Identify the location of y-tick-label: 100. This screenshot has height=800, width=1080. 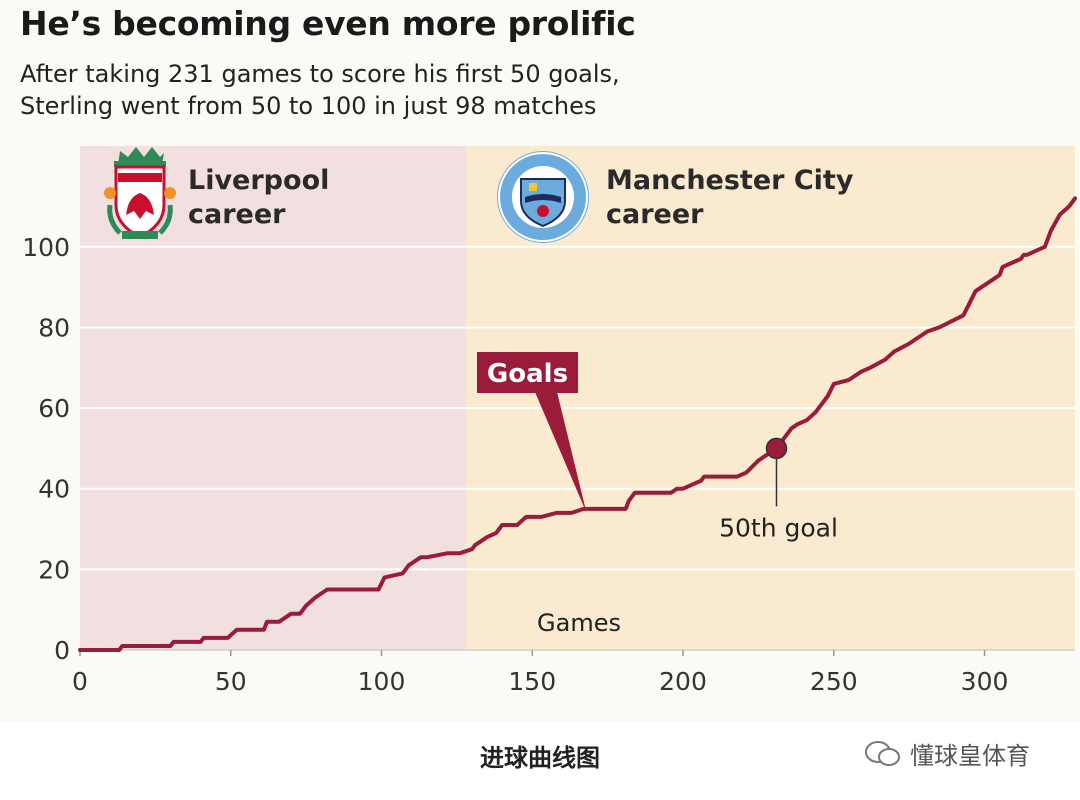
(46, 247).